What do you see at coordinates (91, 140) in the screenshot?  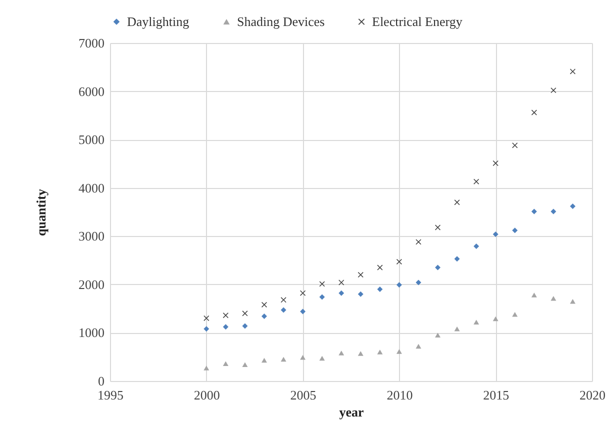 I see `y-tick-label: 5000` at bounding box center [91, 140].